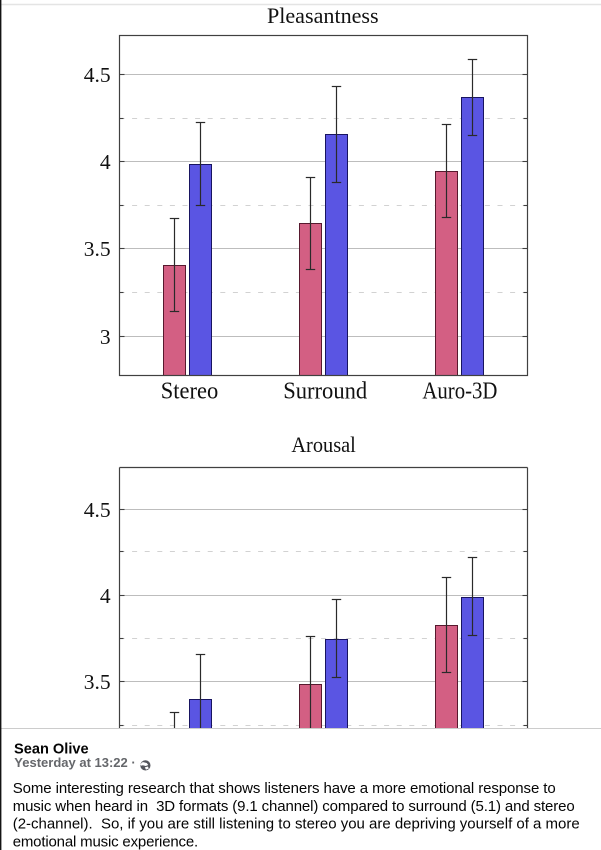  Describe the element at coordinates (325, 391) in the screenshot. I see `svg-text: Surround` at that location.